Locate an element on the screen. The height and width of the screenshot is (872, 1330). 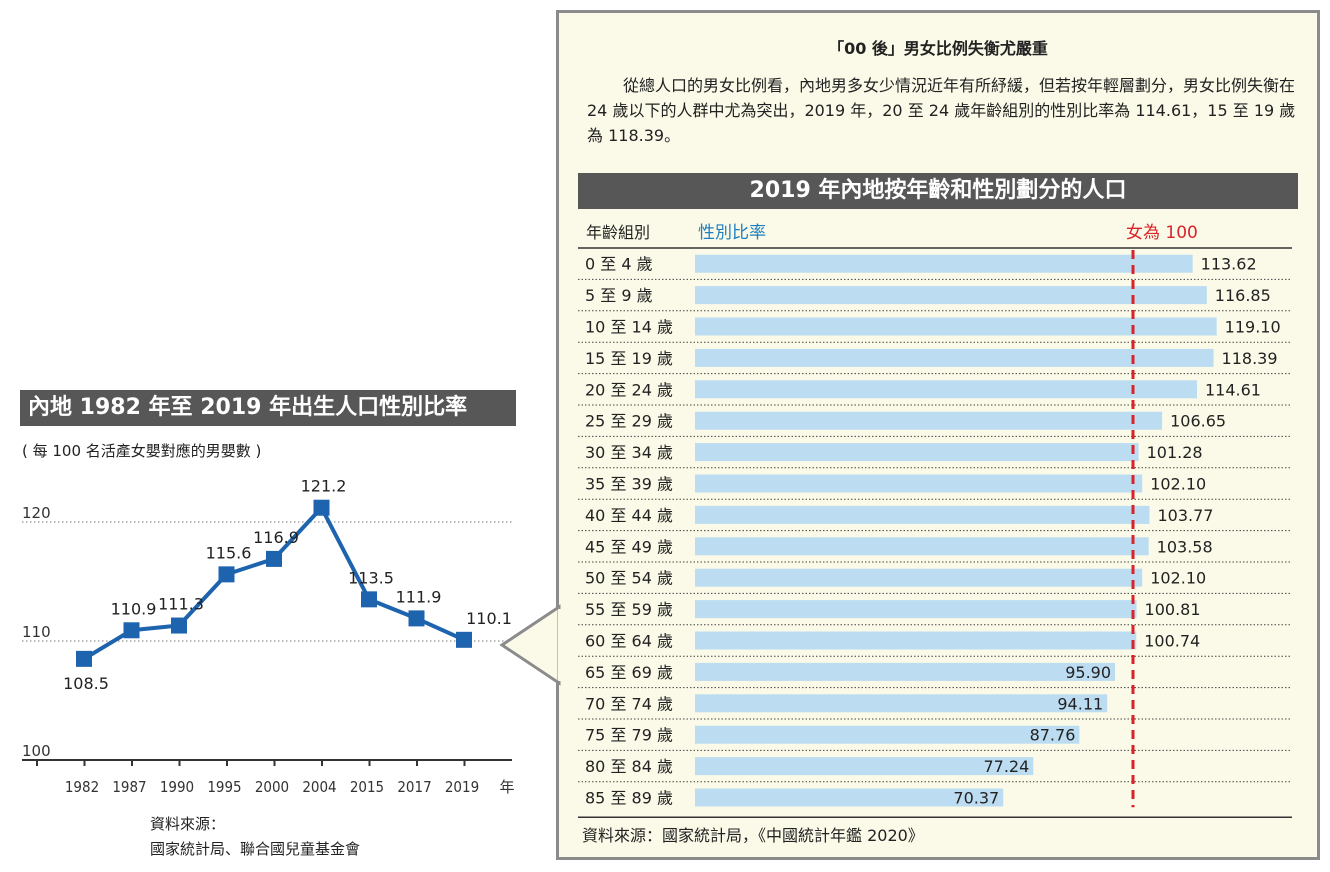
line-chart-subtitle: ( 每 100 名活產女嬰對應的男嬰數 ) is located at coordinates (142, 451).